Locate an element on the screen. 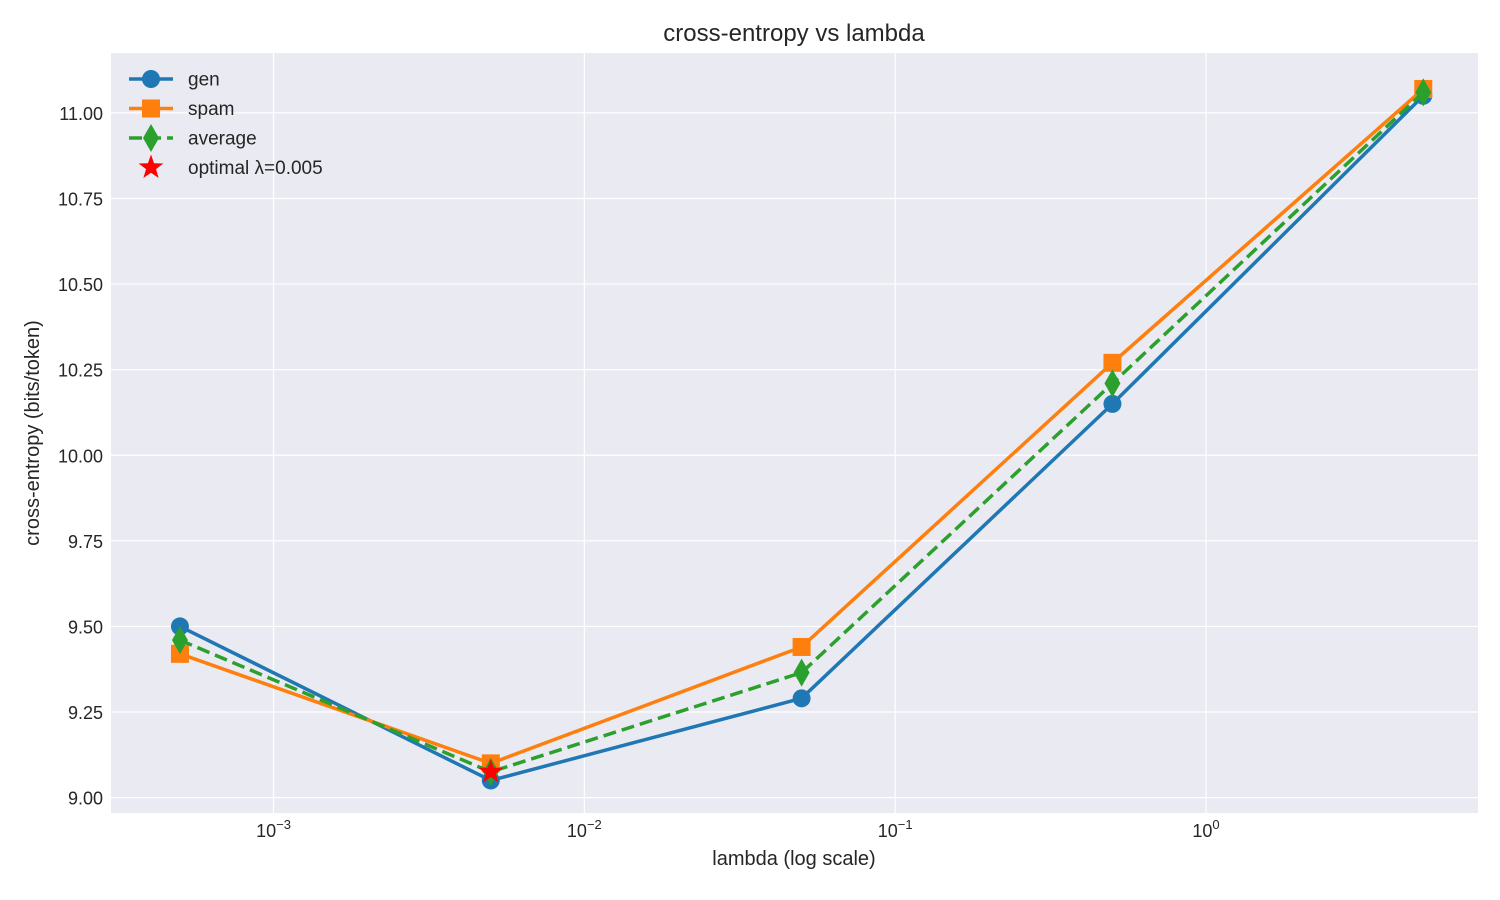 This screenshot has height=900, width=1500. y-tick-label: 10.25 is located at coordinates (80, 371).